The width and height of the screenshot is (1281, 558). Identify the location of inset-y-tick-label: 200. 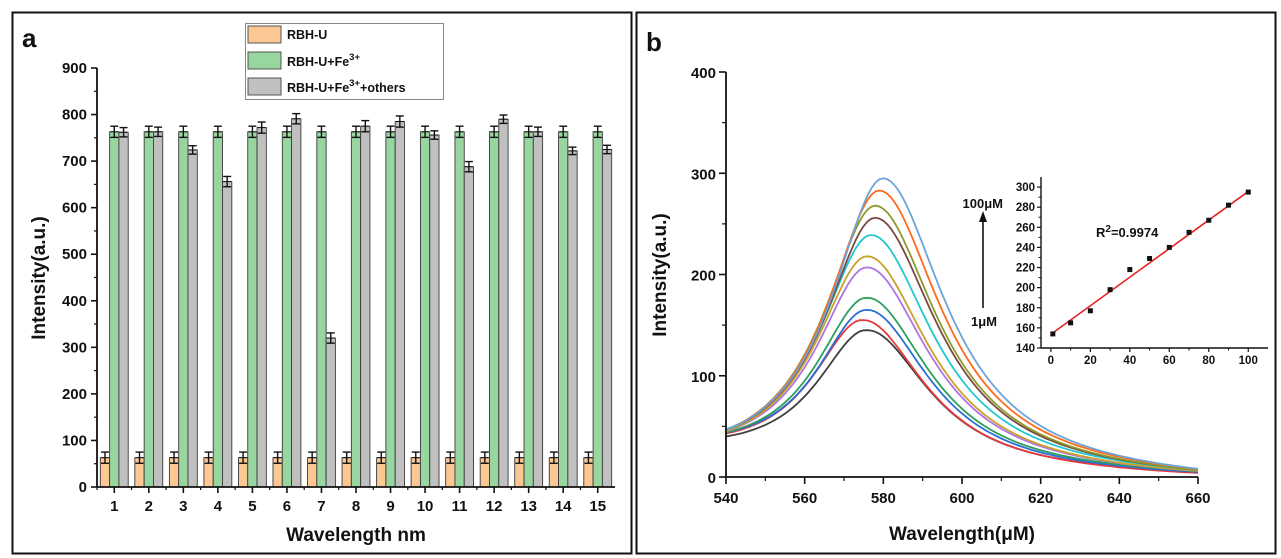
(1025, 289).